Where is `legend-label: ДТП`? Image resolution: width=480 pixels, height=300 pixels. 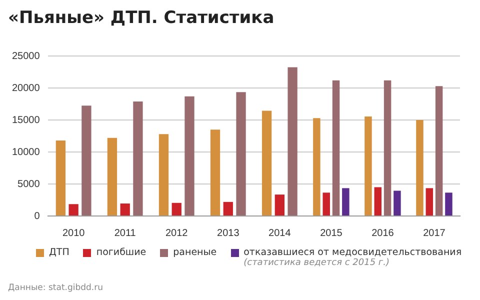 legend-label: ДТП is located at coordinates (59, 252).